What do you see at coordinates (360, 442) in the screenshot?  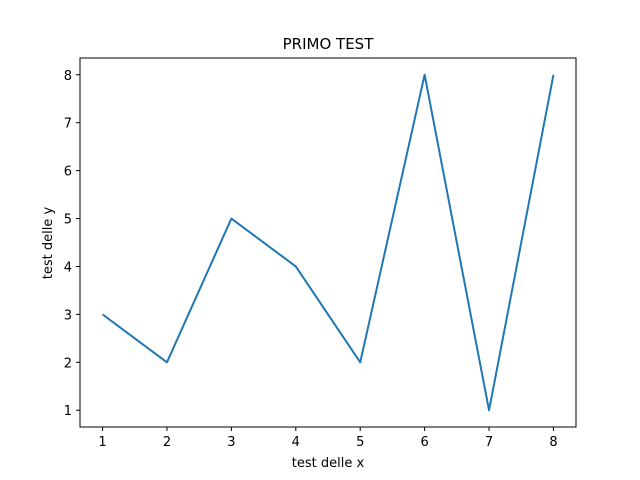 I see `x-tick-label: 5` at bounding box center [360, 442].